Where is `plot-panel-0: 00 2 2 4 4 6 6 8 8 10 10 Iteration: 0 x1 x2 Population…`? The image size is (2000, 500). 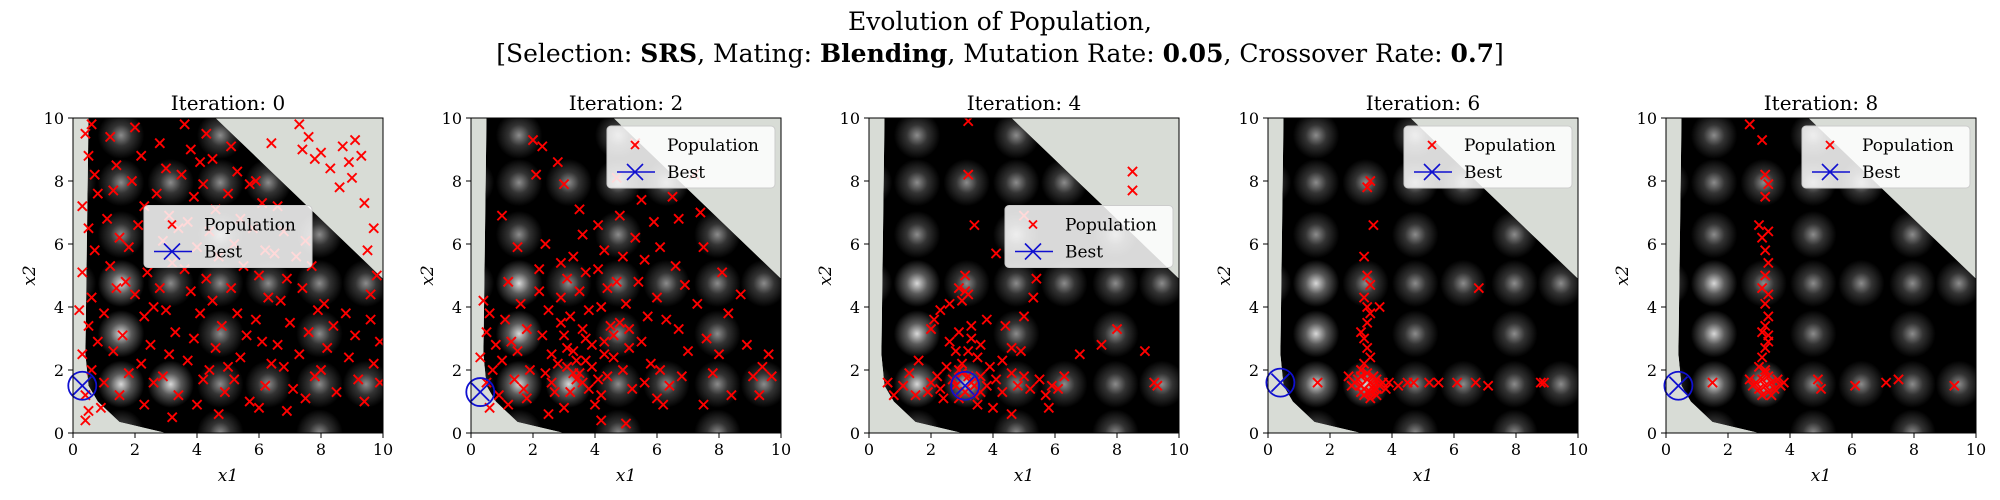
plot-panel-0: 00 2 2 4 4 6 6 8 8 10 10 Iteration: 0 x1 x2 Population… is located at coordinates (206, 288).